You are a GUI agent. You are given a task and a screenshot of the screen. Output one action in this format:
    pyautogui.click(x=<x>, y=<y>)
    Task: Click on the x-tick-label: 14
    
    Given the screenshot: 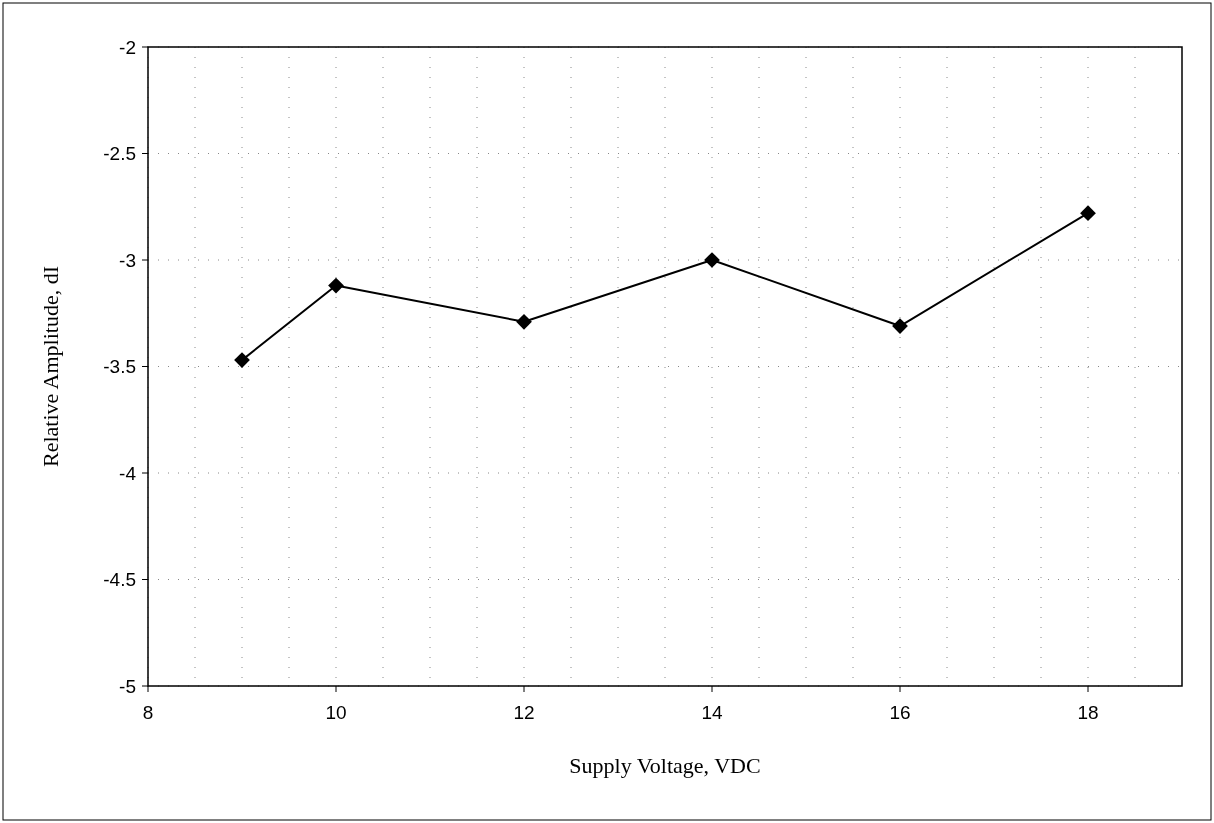 What is the action you would take?
    pyautogui.click(x=712, y=712)
    